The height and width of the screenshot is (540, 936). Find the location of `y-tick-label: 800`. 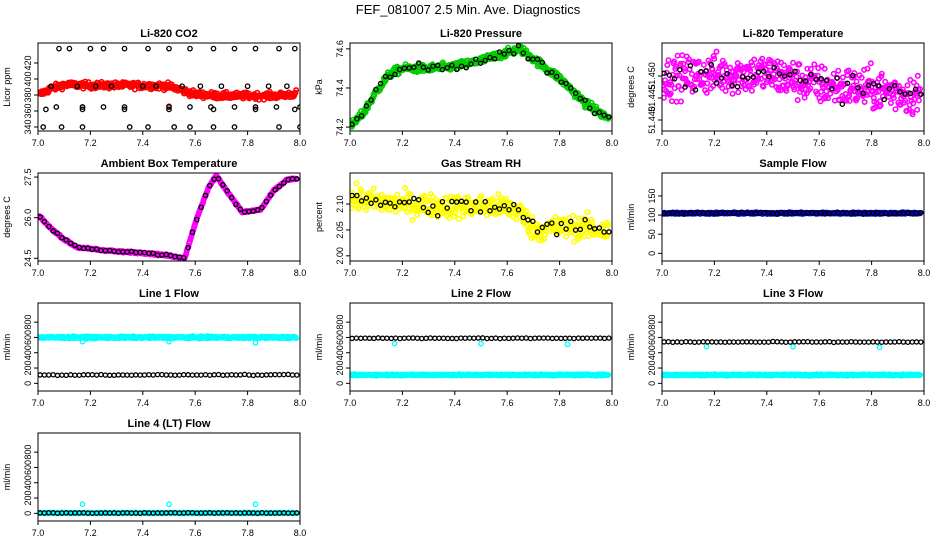

y-tick-label: 800 is located at coordinates (340, 322).